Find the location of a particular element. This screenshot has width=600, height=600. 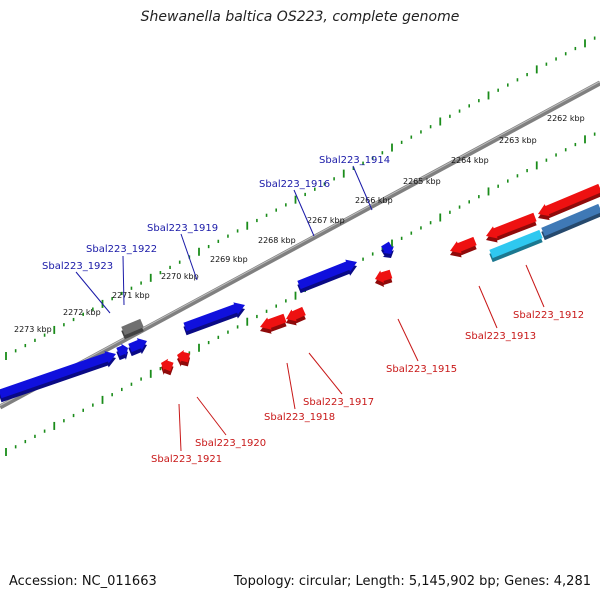

kbp-label: 2267 kbp is located at coordinates (326, 220).